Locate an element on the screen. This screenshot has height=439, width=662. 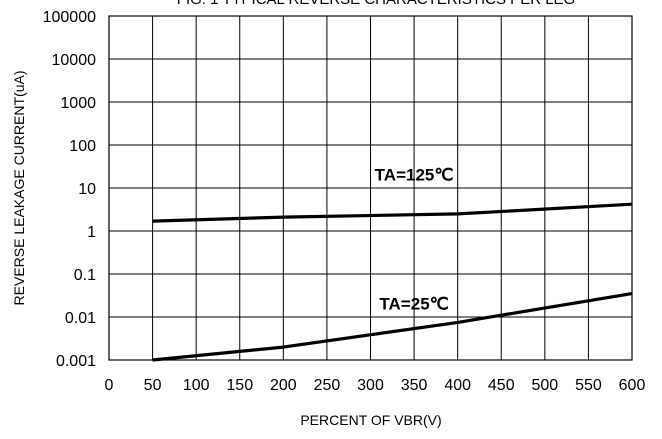
y-tick-label: 100000 is located at coordinates (69, 17).